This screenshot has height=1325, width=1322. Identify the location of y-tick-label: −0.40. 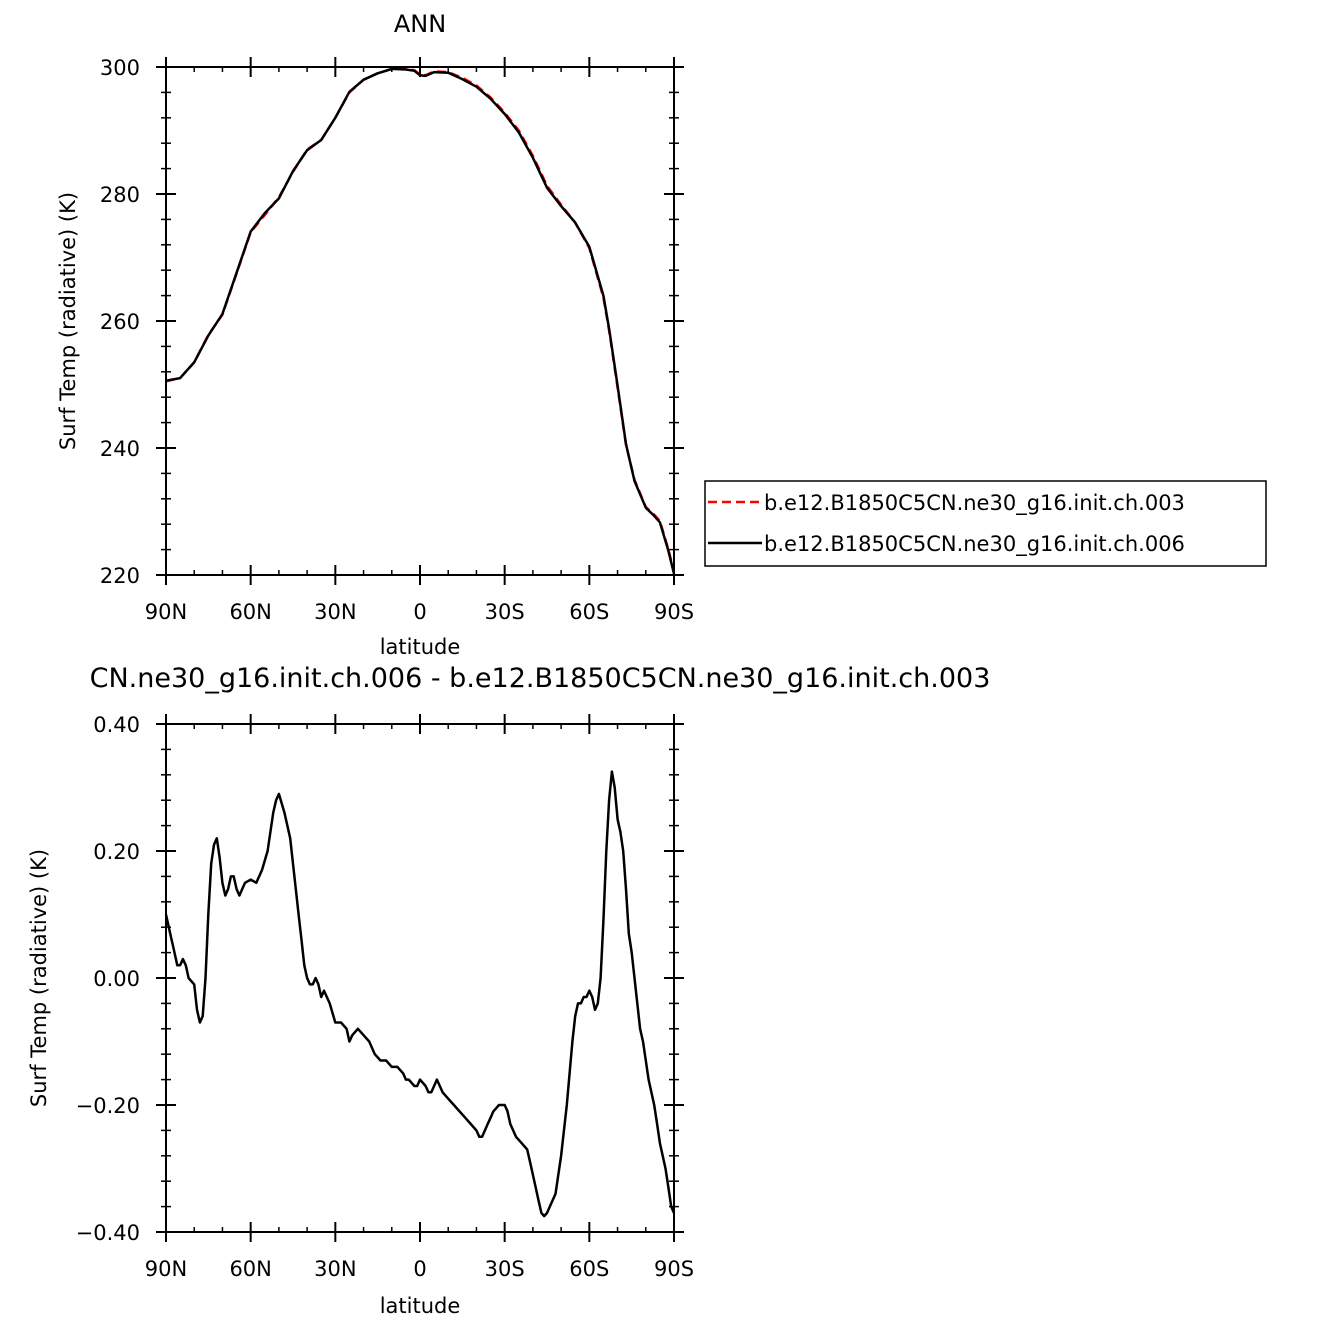
(108, 1233).